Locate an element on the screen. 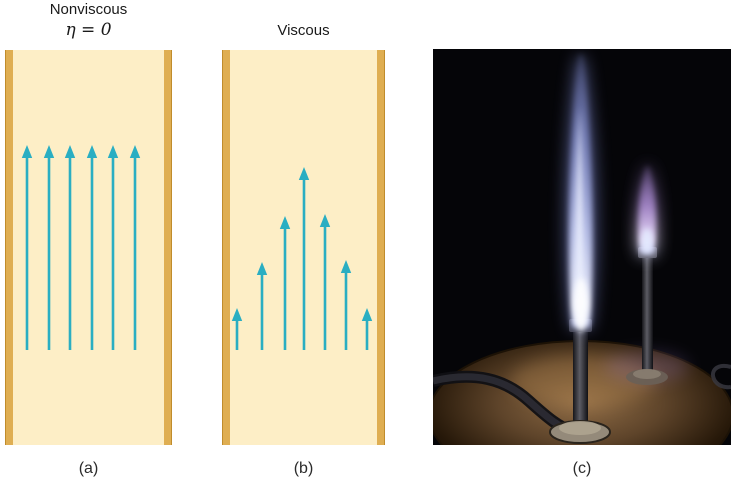  panel-b-title: Viscous is located at coordinates (303, 31).